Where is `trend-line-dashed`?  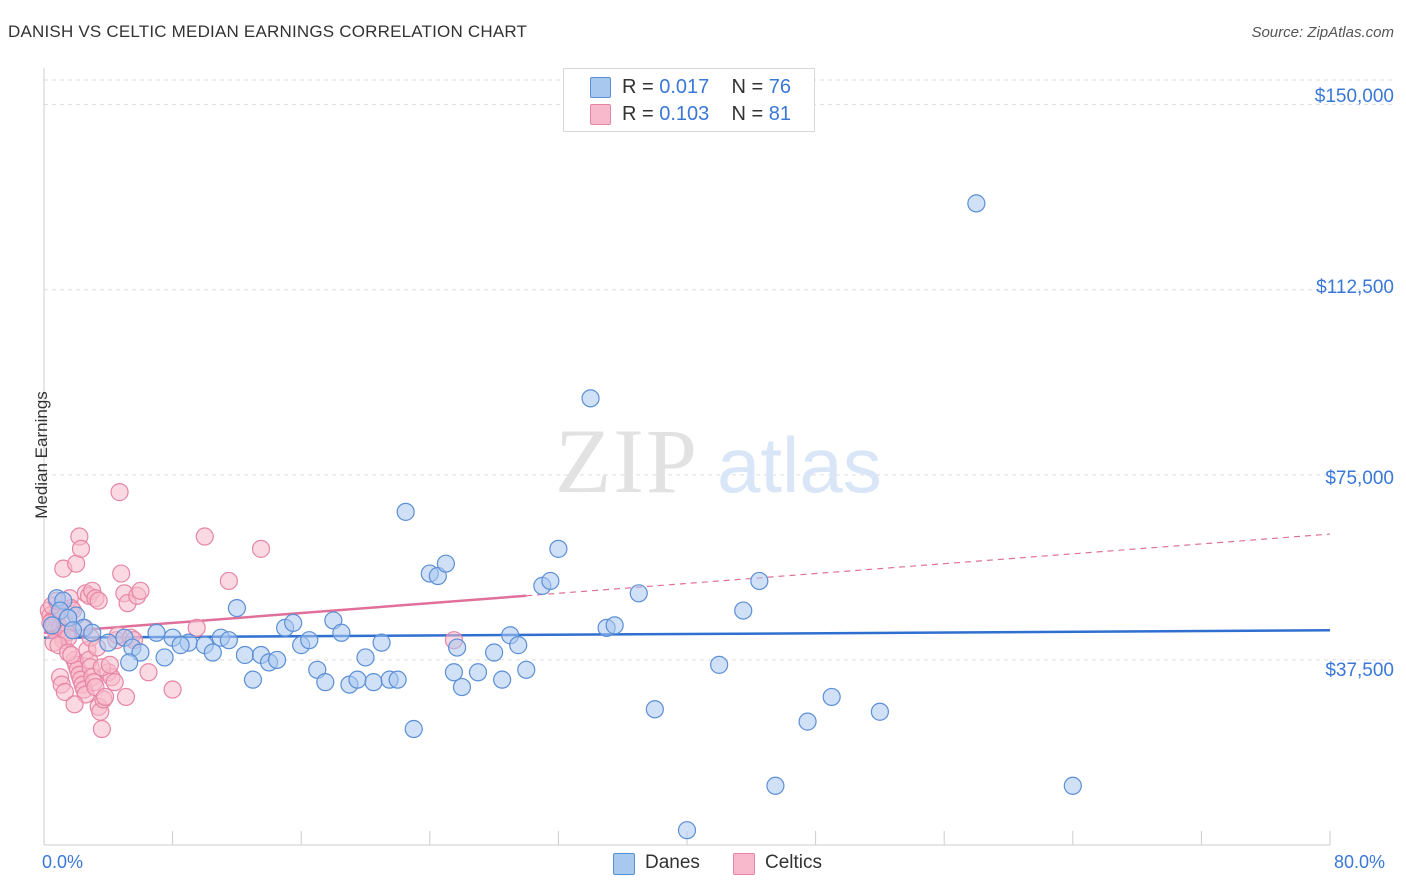 trend-line-dashed is located at coordinates (928, 565).